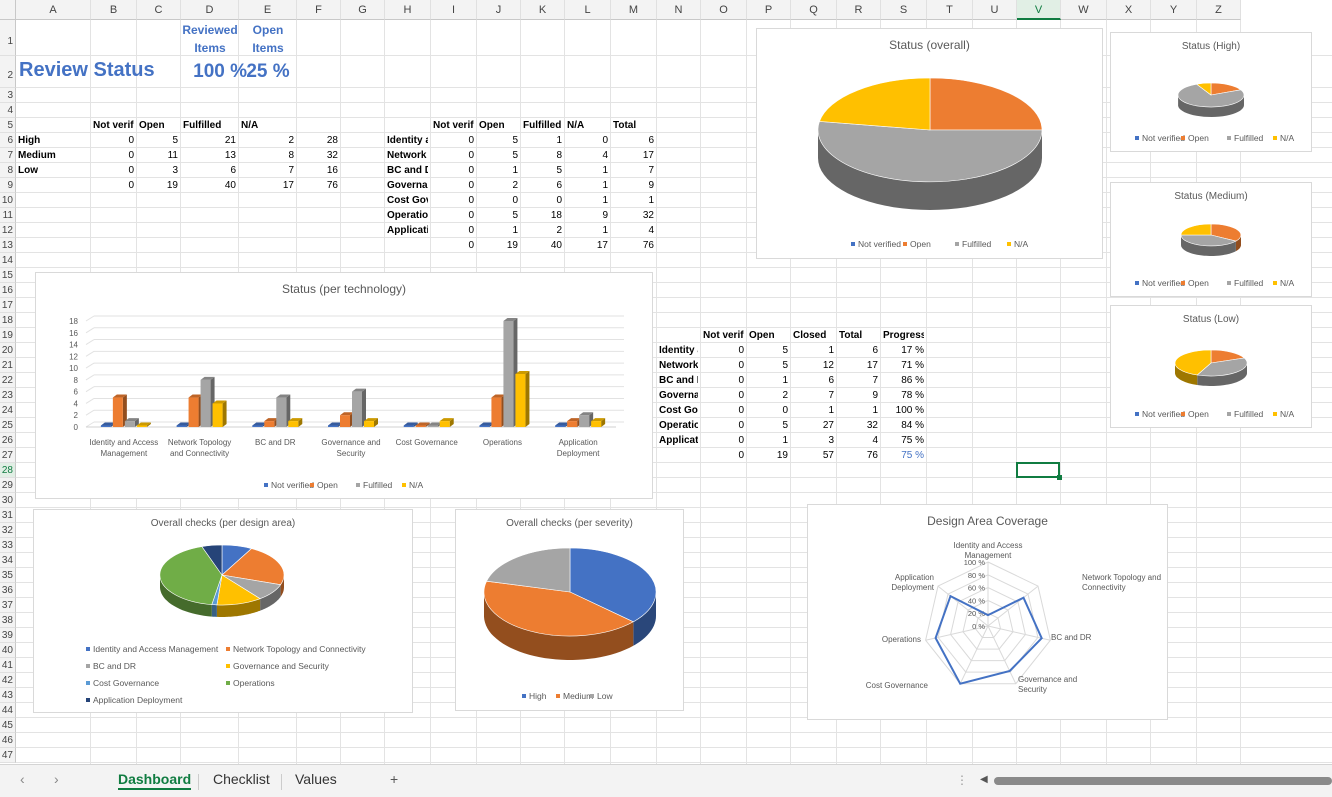 This screenshot has width=1332, height=797. What do you see at coordinates (407, 230) in the screenshot?
I see `row-label: Applicati` at bounding box center [407, 230].